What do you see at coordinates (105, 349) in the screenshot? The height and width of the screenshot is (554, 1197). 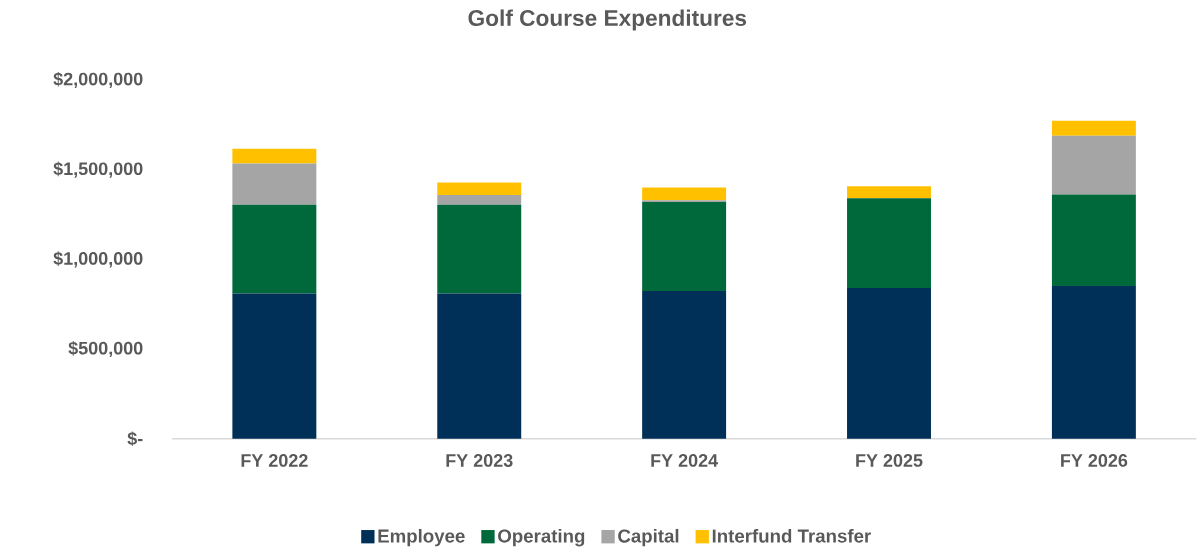 I see `y-tick-label: $500,000` at bounding box center [105, 349].